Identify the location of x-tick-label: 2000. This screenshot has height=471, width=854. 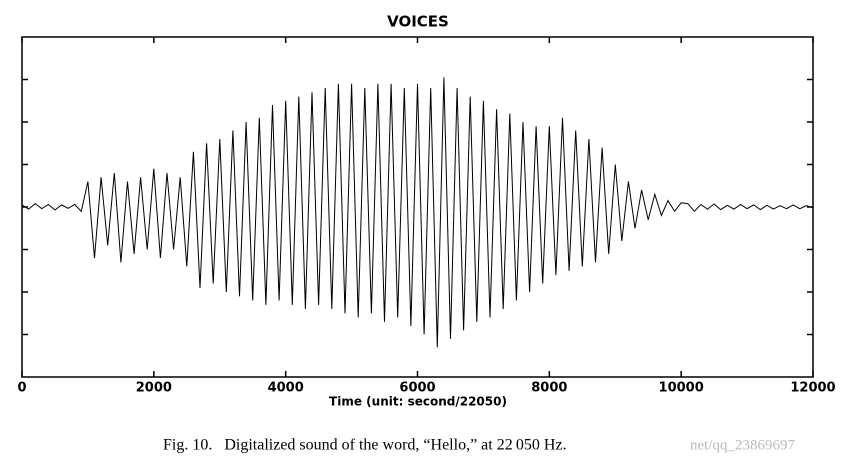
(154, 388).